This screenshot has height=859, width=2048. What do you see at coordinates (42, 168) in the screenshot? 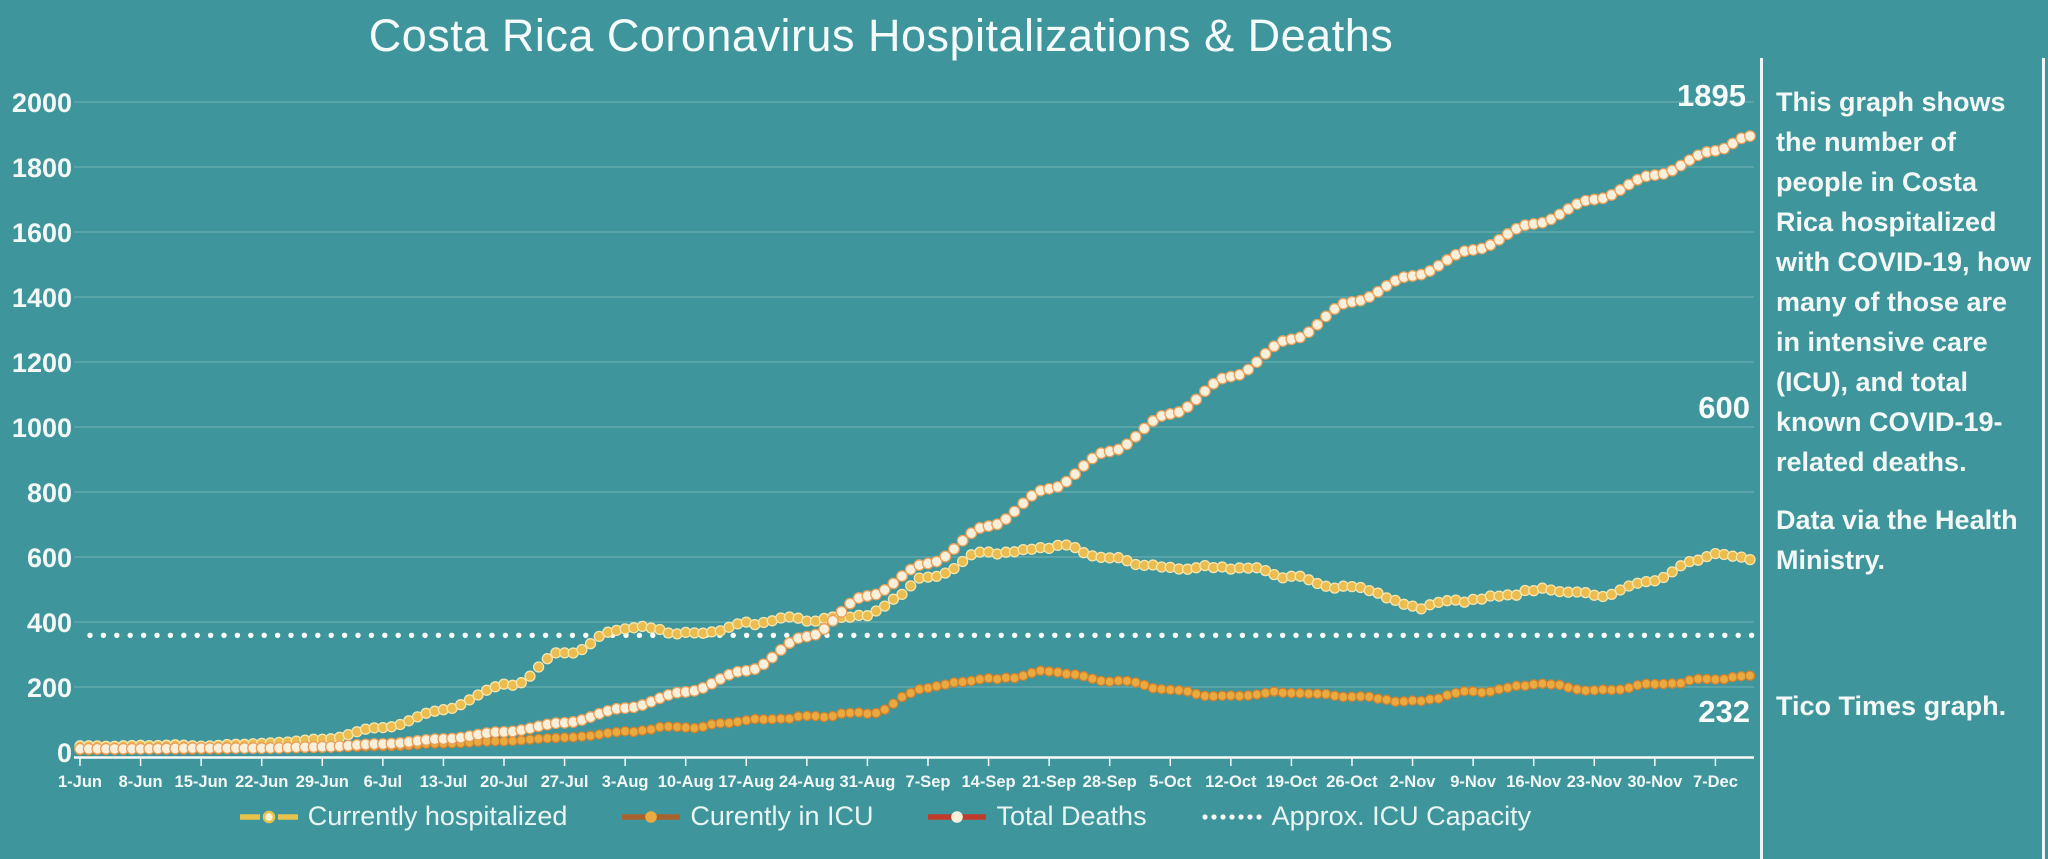
I see `y-axis-tick-label: 1800` at bounding box center [42, 168].